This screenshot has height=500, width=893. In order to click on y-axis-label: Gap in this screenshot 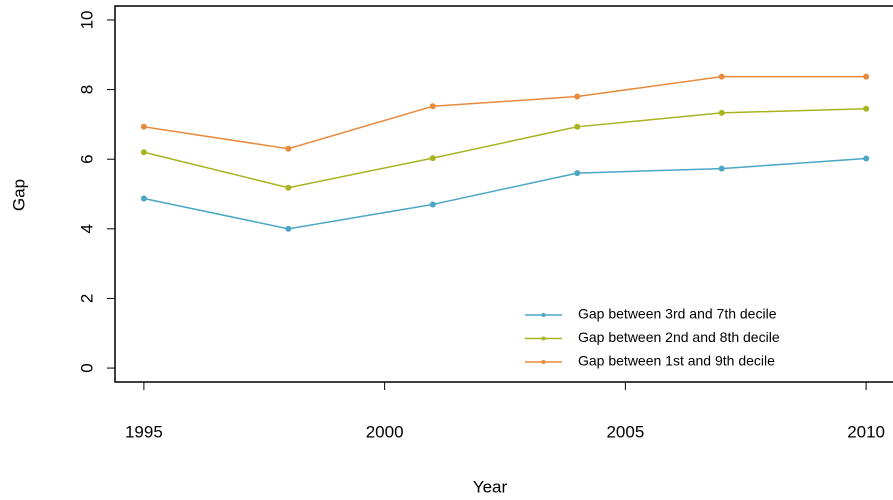, I will do `click(18, 195)`.